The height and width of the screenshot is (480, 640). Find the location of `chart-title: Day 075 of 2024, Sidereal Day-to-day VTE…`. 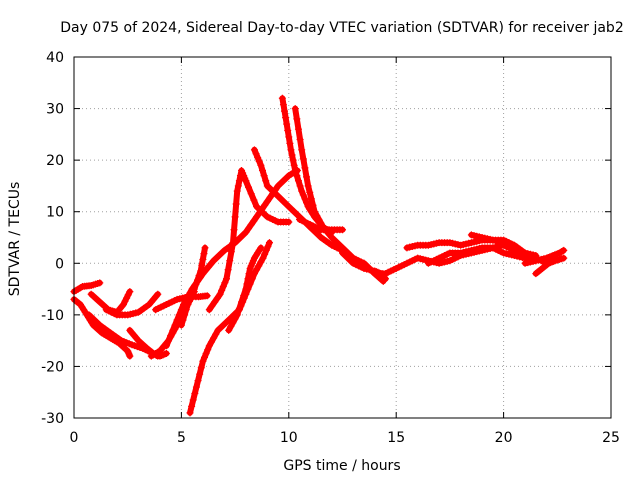

chart-title: Day 075 of 2024, Sidereal Day-to-day VTE… is located at coordinates (341, 28).